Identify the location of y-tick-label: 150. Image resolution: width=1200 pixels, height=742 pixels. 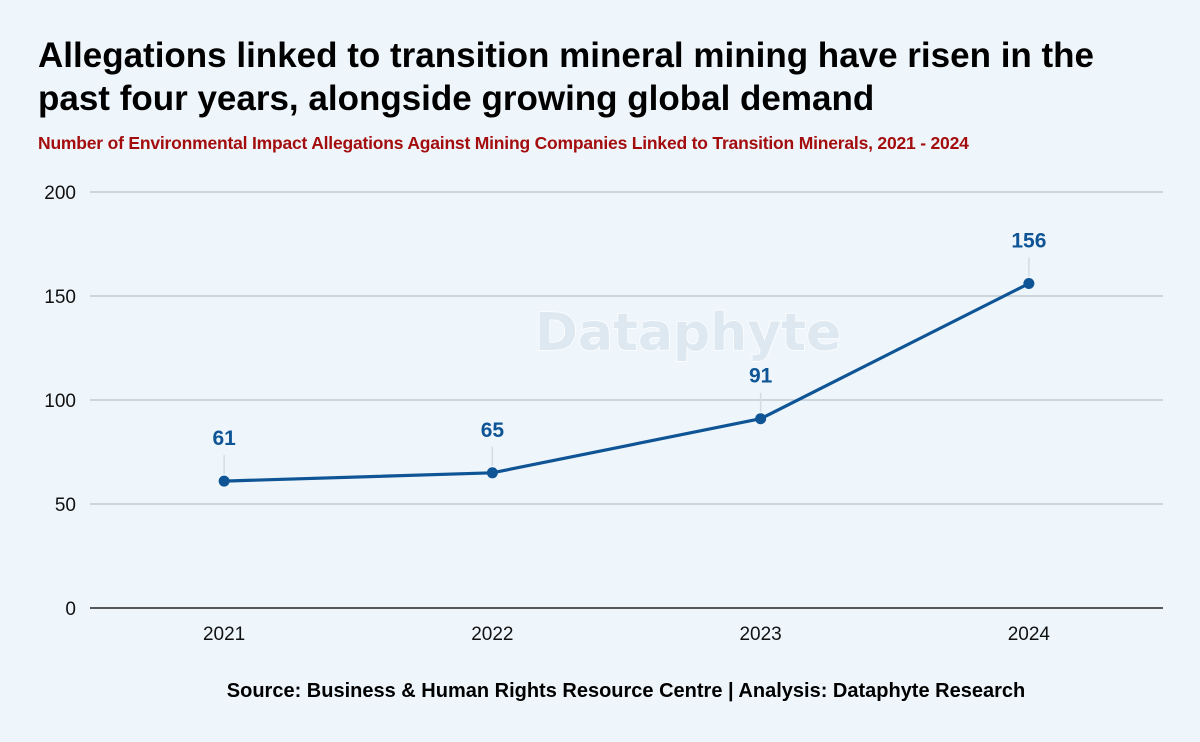
(60, 297).